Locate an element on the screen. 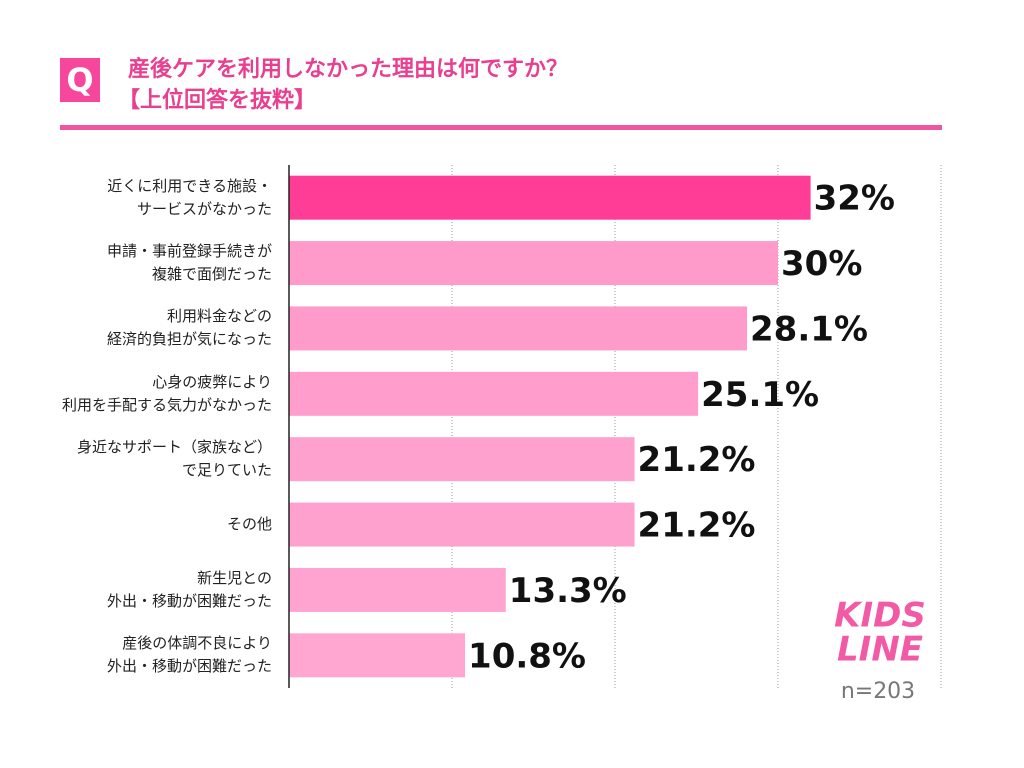 This screenshot has height=768, width=1024. category-label: 利用料金などの 経済的負担が気になった is located at coordinates (189, 328).